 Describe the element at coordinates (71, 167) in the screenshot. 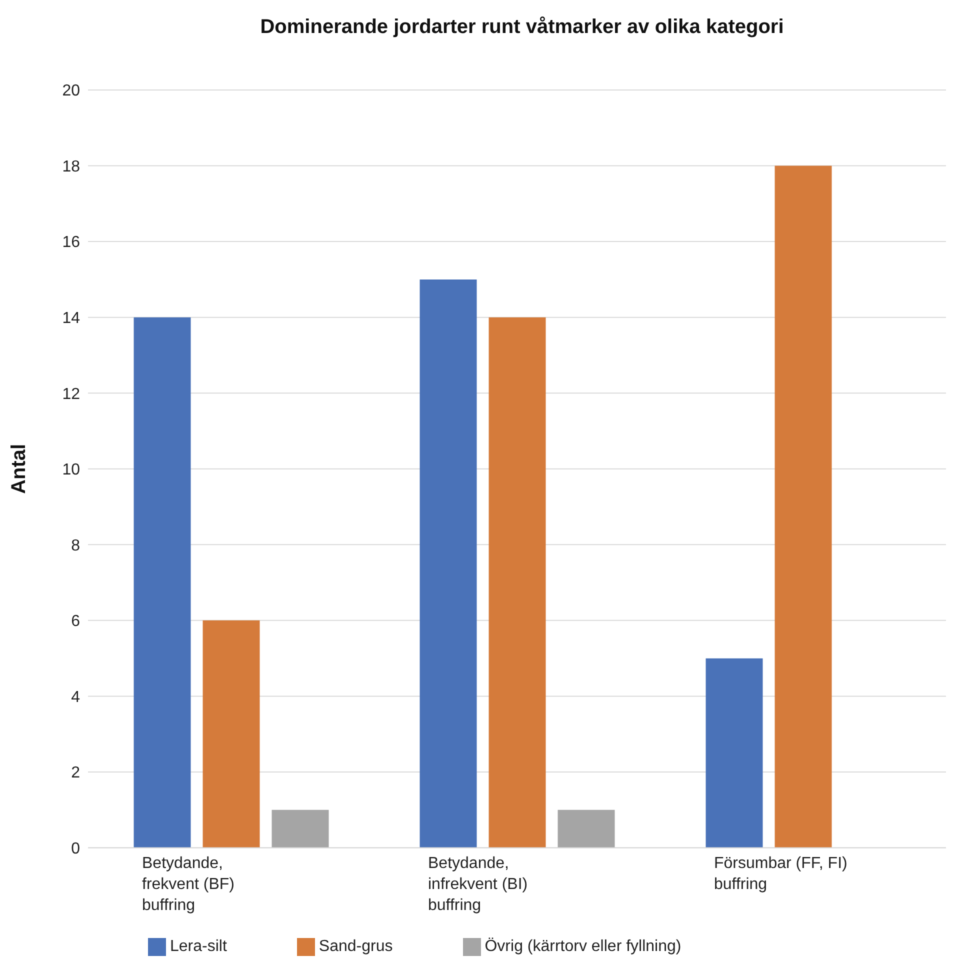

I see `y-tick-label: 18` at that location.